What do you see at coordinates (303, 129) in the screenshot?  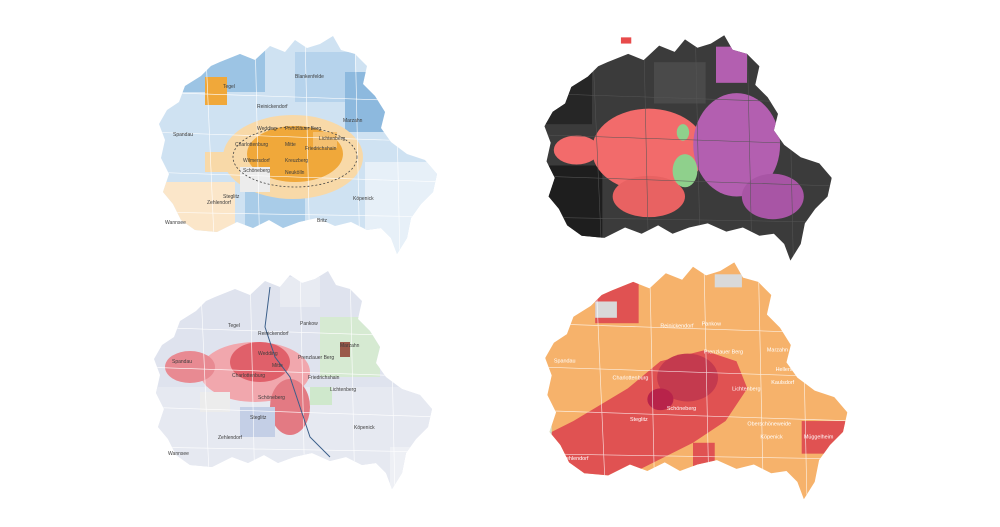 I see `tl-label: Prenzlauer Berg` at bounding box center [303, 129].